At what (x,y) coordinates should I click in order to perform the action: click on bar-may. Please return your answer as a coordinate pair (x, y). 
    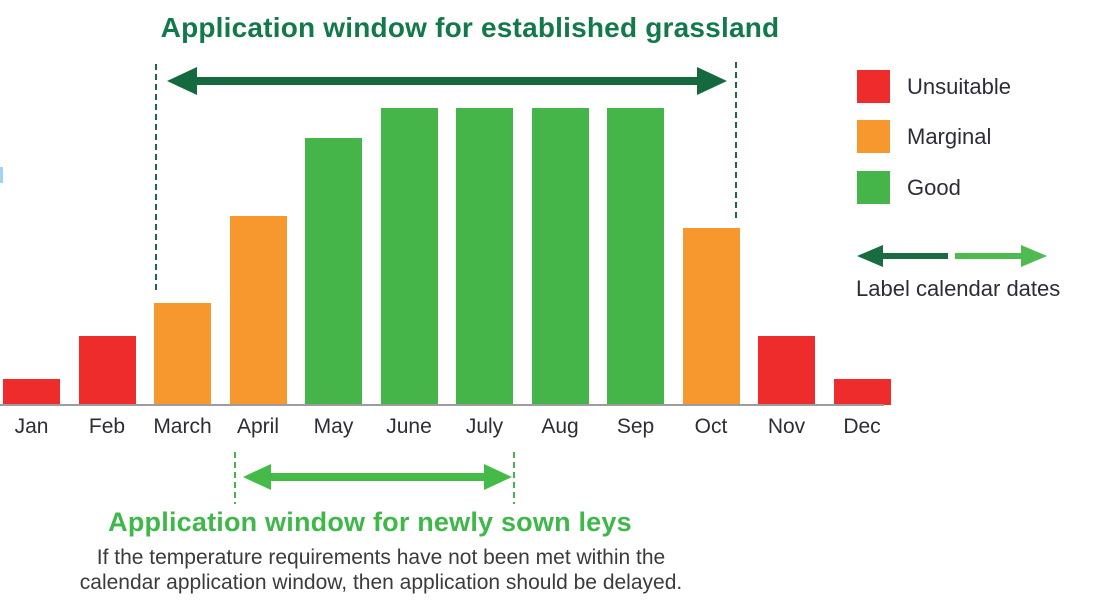
    Looking at the image, I should click on (333, 271).